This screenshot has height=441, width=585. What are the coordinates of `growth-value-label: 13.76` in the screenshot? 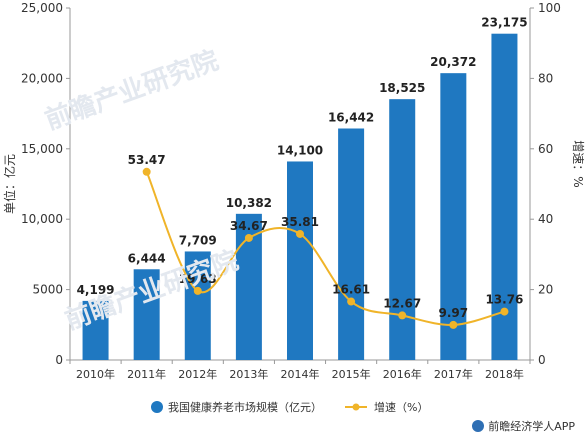 It's located at (504, 300).